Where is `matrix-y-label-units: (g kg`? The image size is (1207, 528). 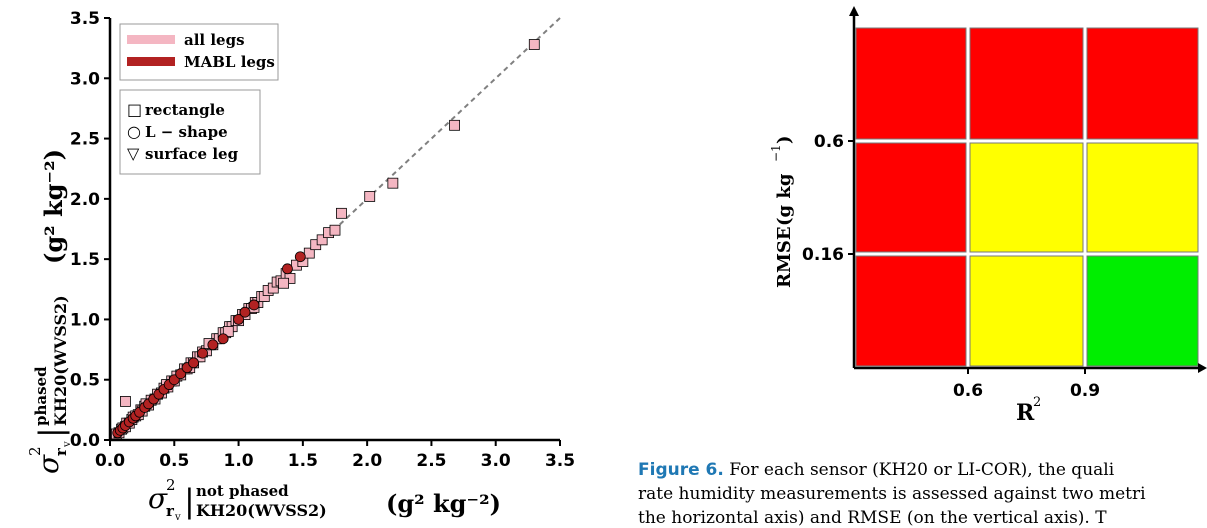 matrix-y-label-units: (g kg is located at coordinates (784, 199).